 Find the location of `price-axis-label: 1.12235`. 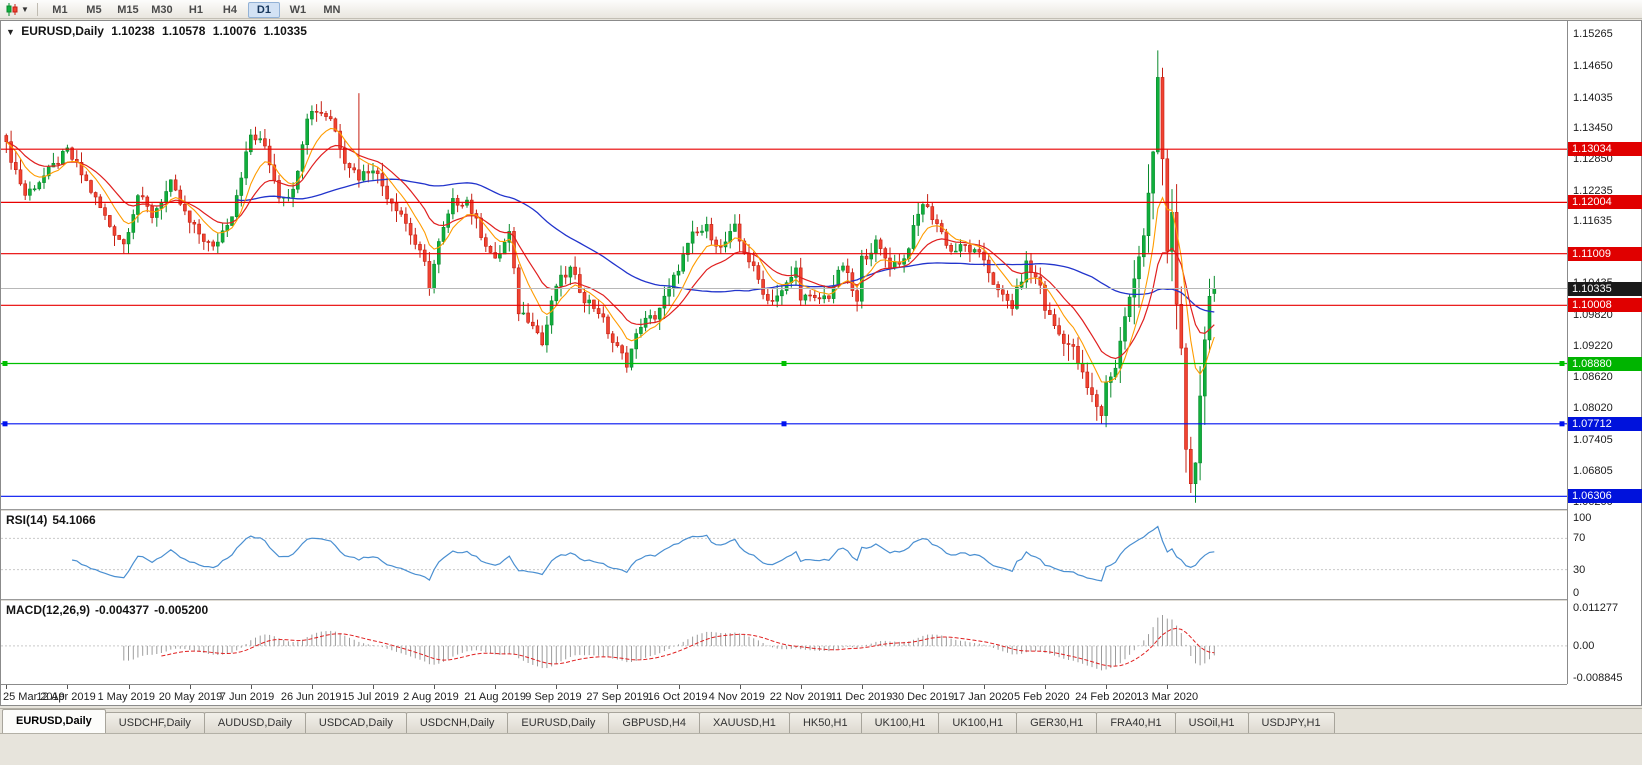

price-axis-label: 1.12235 is located at coordinates (1593, 190).